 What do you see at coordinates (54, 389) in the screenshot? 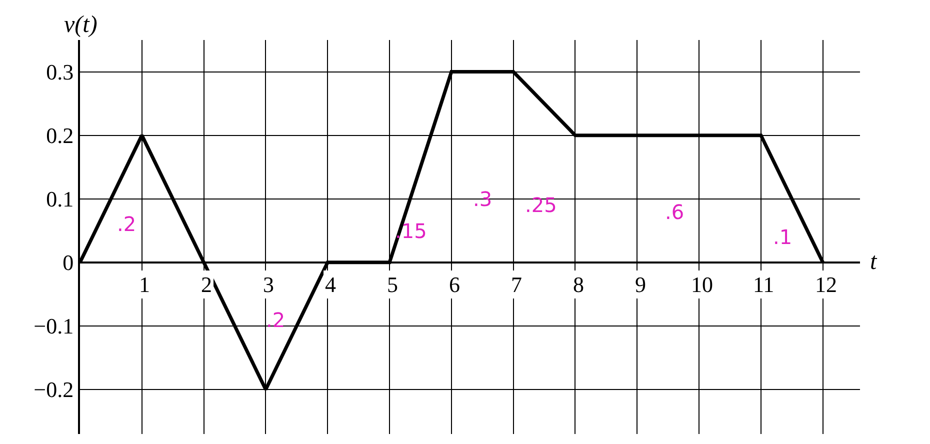
I see `y-tick-label: −0.2` at bounding box center [54, 389].